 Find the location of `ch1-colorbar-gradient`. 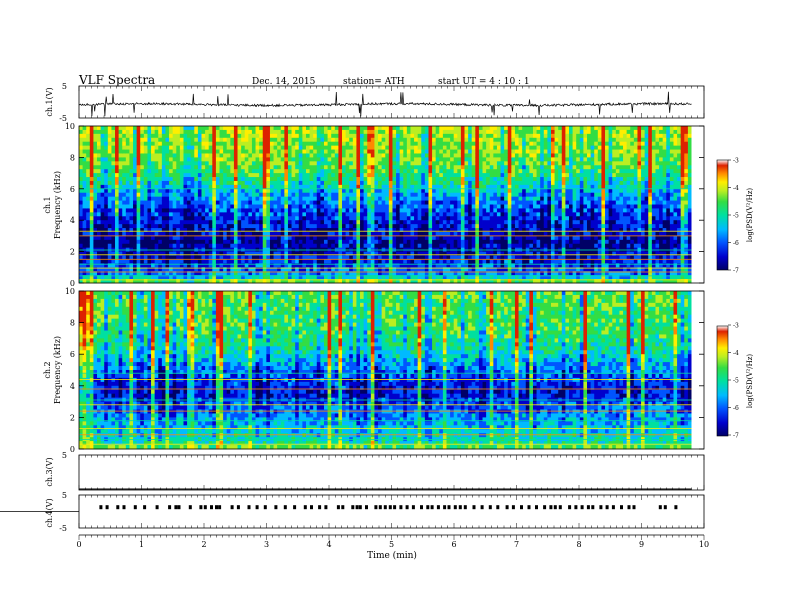

ch1-colorbar-gradient is located at coordinates (722, 215).